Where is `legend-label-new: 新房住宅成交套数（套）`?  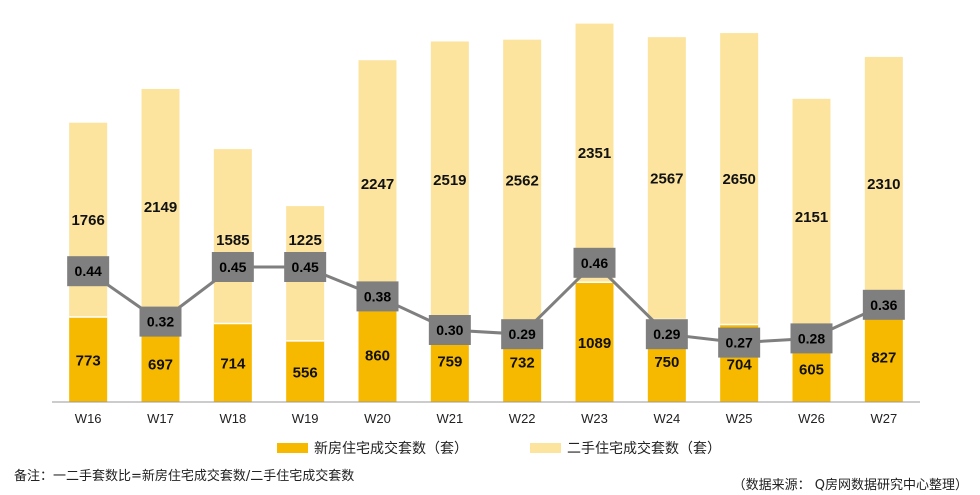
legend-label-new: 新房住宅成交套数（套） is located at coordinates (391, 448).